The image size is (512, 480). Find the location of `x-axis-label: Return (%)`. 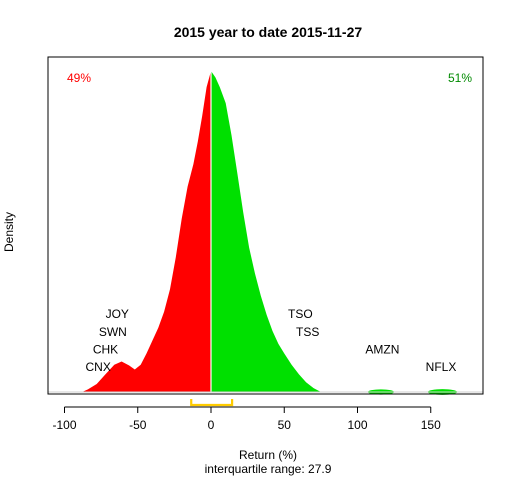

x-axis-label: Return (%) is located at coordinates (268, 455).